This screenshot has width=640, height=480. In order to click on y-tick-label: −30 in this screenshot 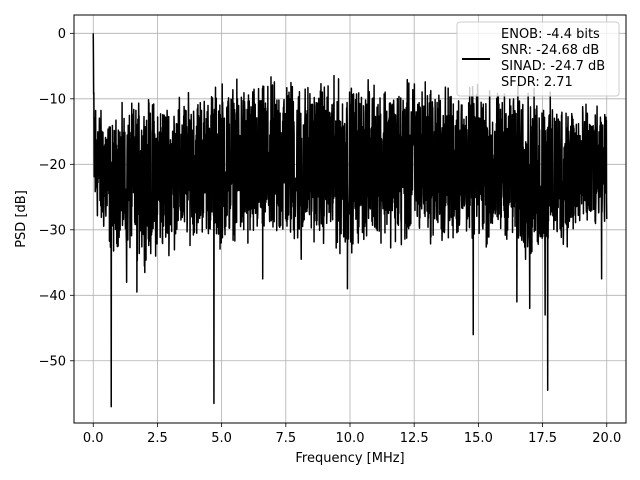, I will do `click(52, 230)`.